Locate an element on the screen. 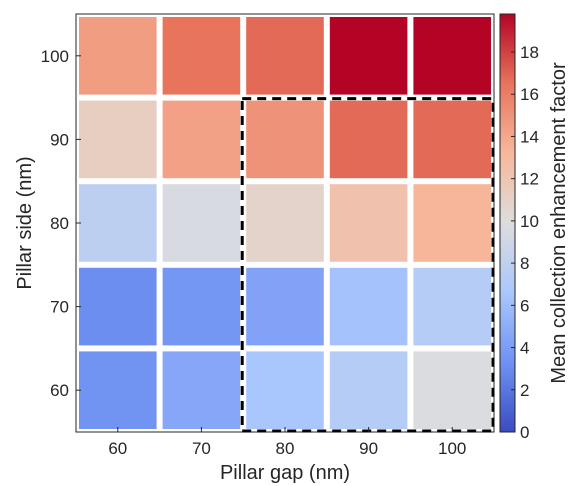 This screenshot has width=570, height=486. y-tick-label: 80 is located at coordinates (59, 223).